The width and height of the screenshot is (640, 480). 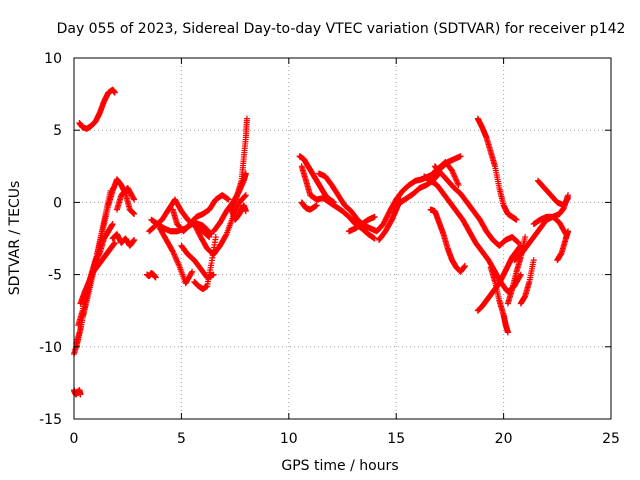 What do you see at coordinates (55, 276) in the screenshot?
I see `y-tick-label: -5` at bounding box center [55, 276].